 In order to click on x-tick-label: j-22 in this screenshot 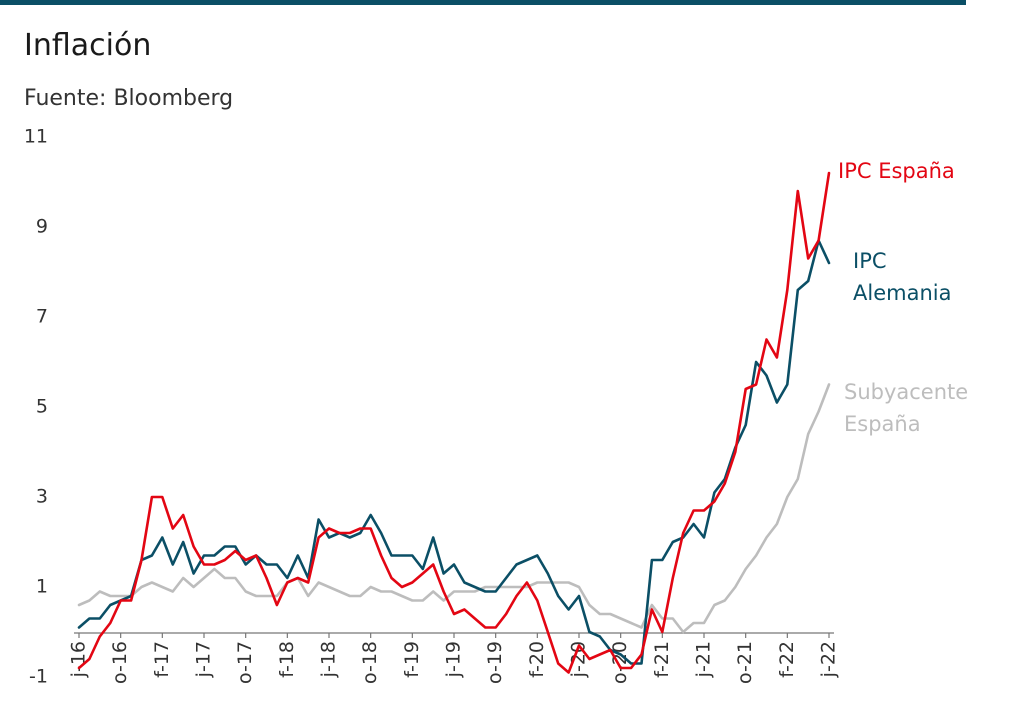, I will do `click(829, 659)`.